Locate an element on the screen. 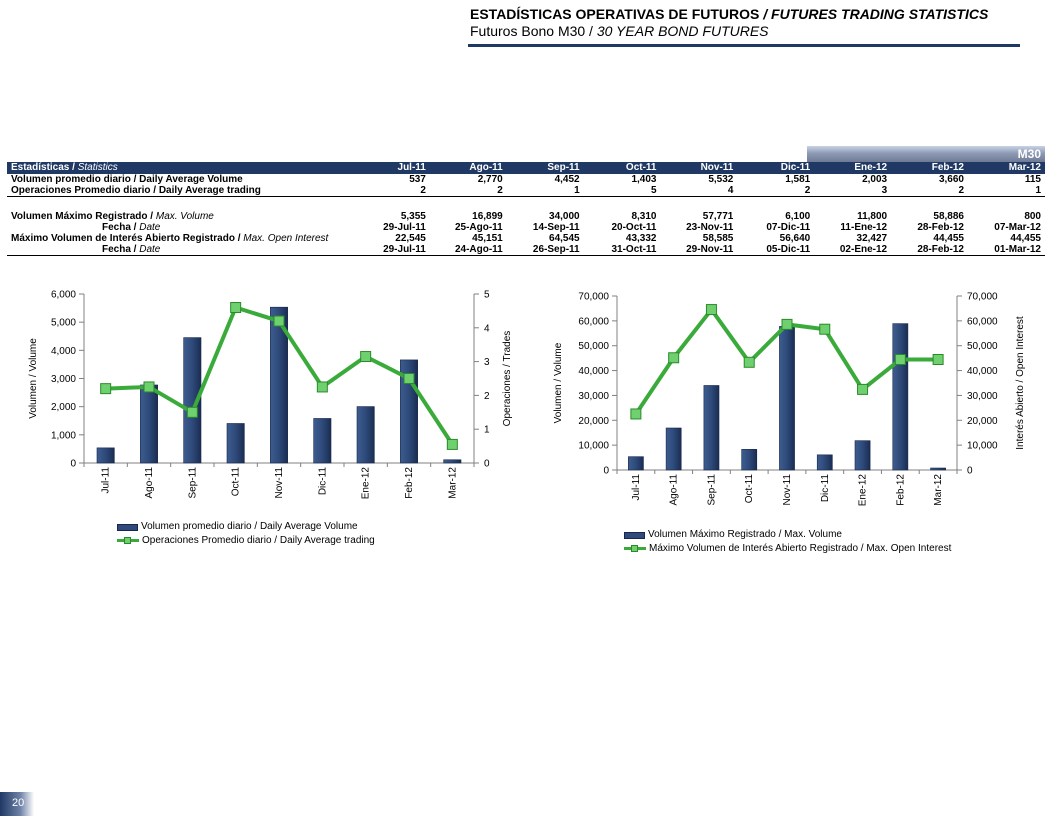  y2-tick-label: 3 is located at coordinates (487, 362).